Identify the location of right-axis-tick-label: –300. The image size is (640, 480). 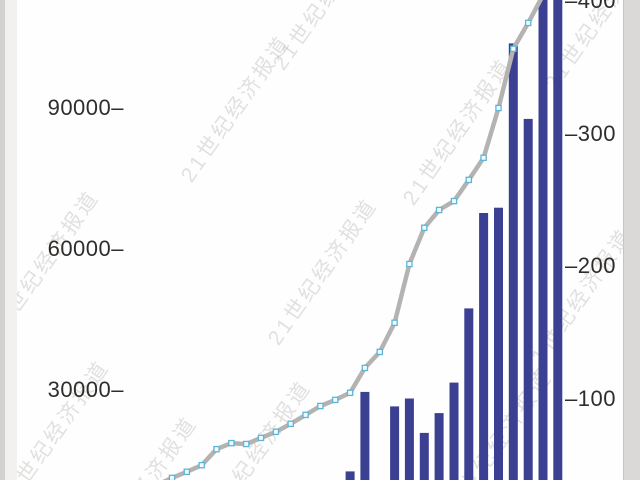
(590, 133).